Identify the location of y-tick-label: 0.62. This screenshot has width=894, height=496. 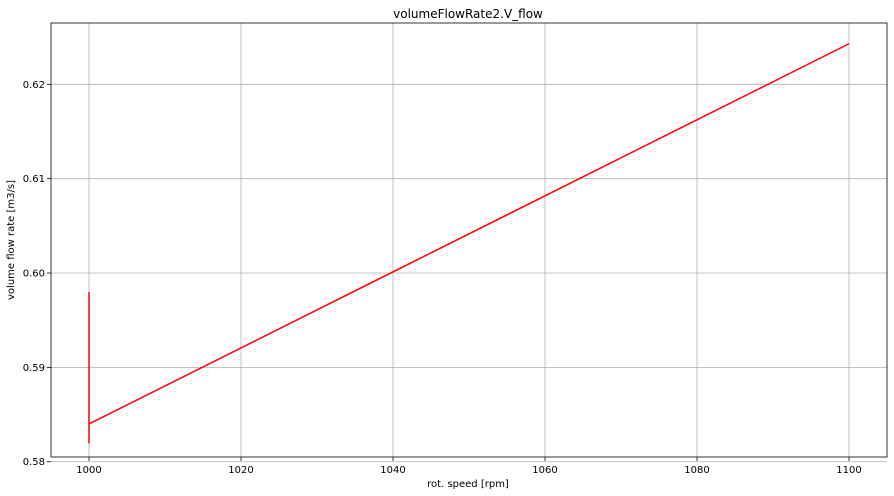
(34, 85).